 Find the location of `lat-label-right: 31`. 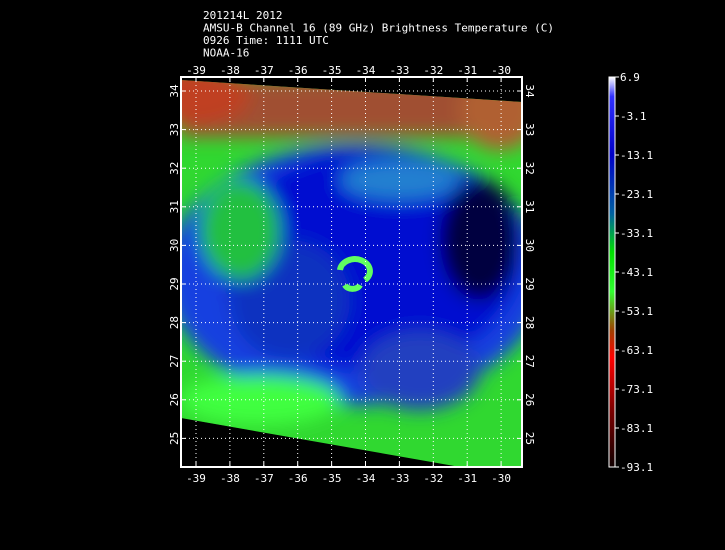

lat-label-right: 31 is located at coordinates (529, 206).